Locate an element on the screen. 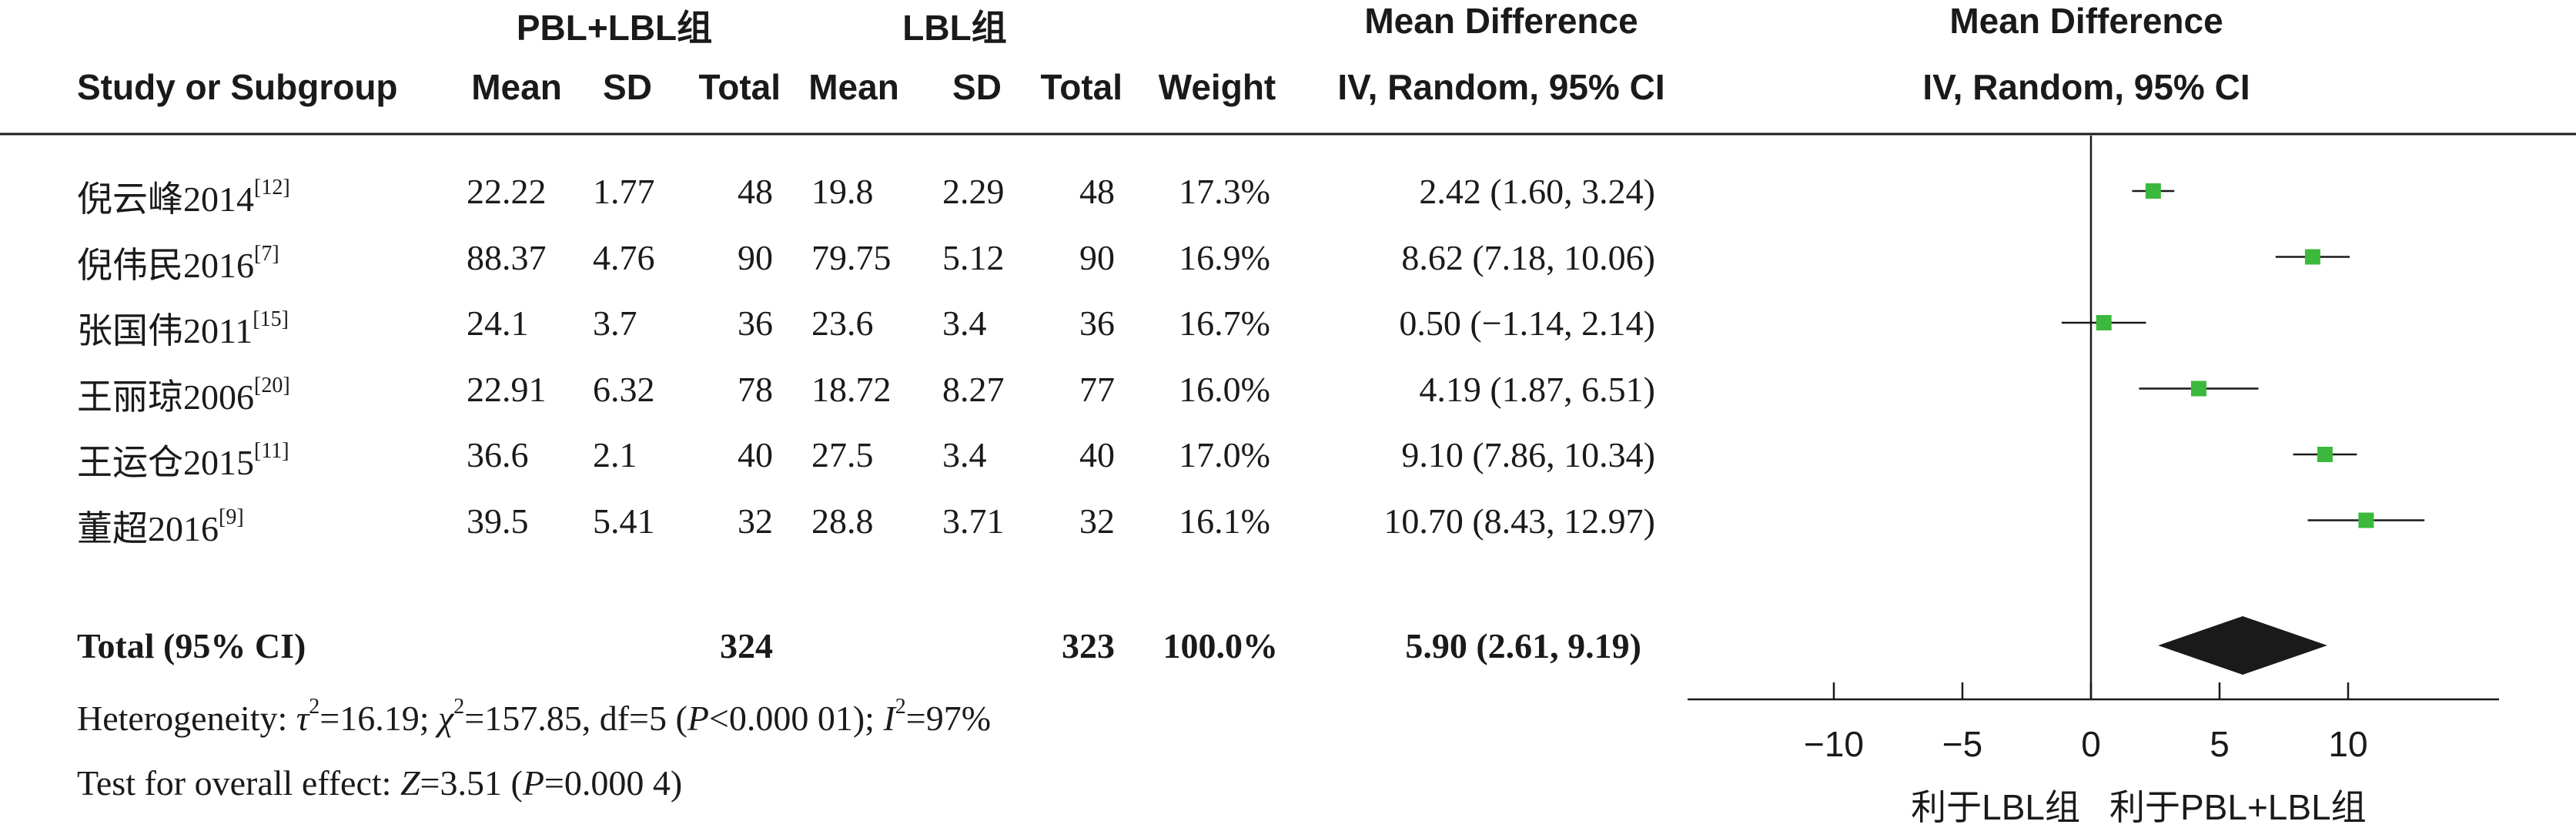  plot-header-top: Mean Difference is located at coordinates (2086, 21).